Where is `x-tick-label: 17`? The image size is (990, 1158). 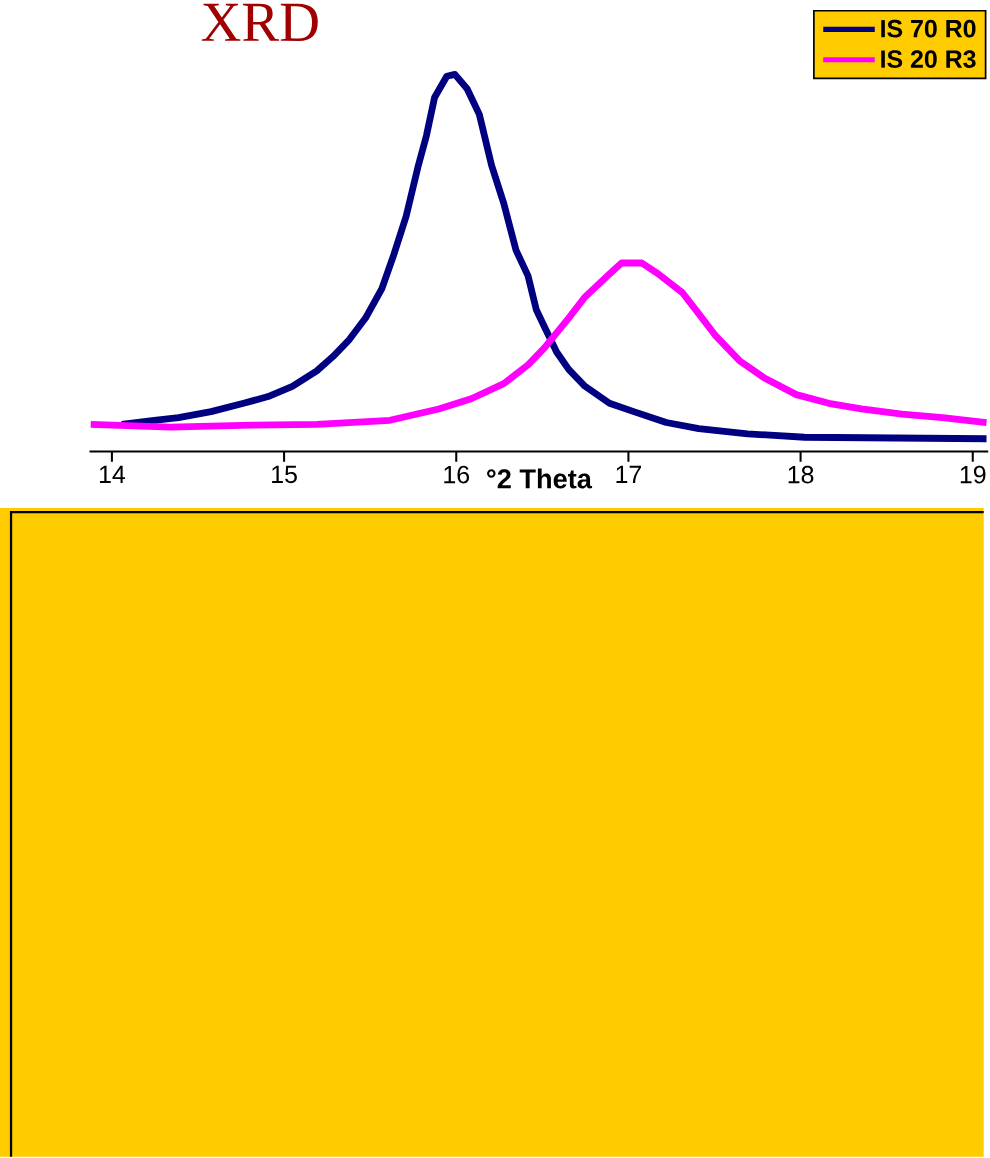 x-tick-label: 17 is located at coordinates (628, 474).